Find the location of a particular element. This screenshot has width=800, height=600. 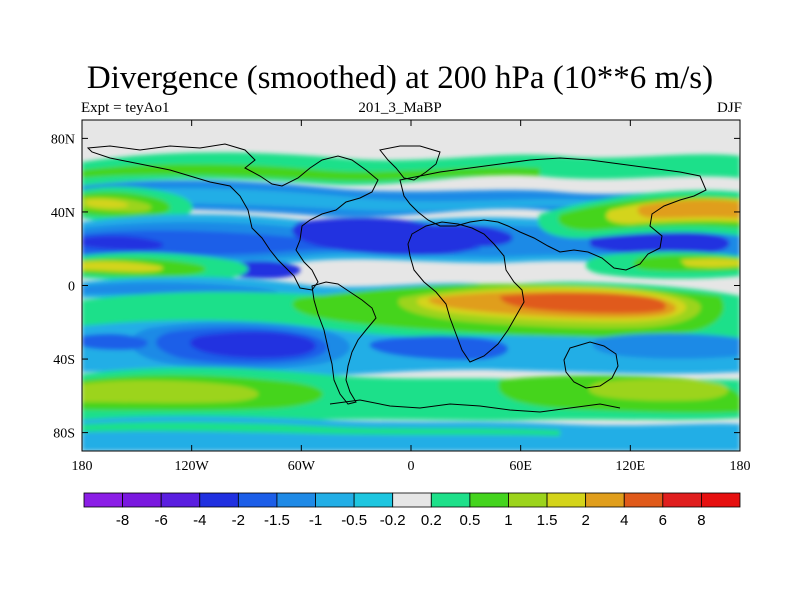

y-tick-label: 80N is located at coordinates (63, 139).